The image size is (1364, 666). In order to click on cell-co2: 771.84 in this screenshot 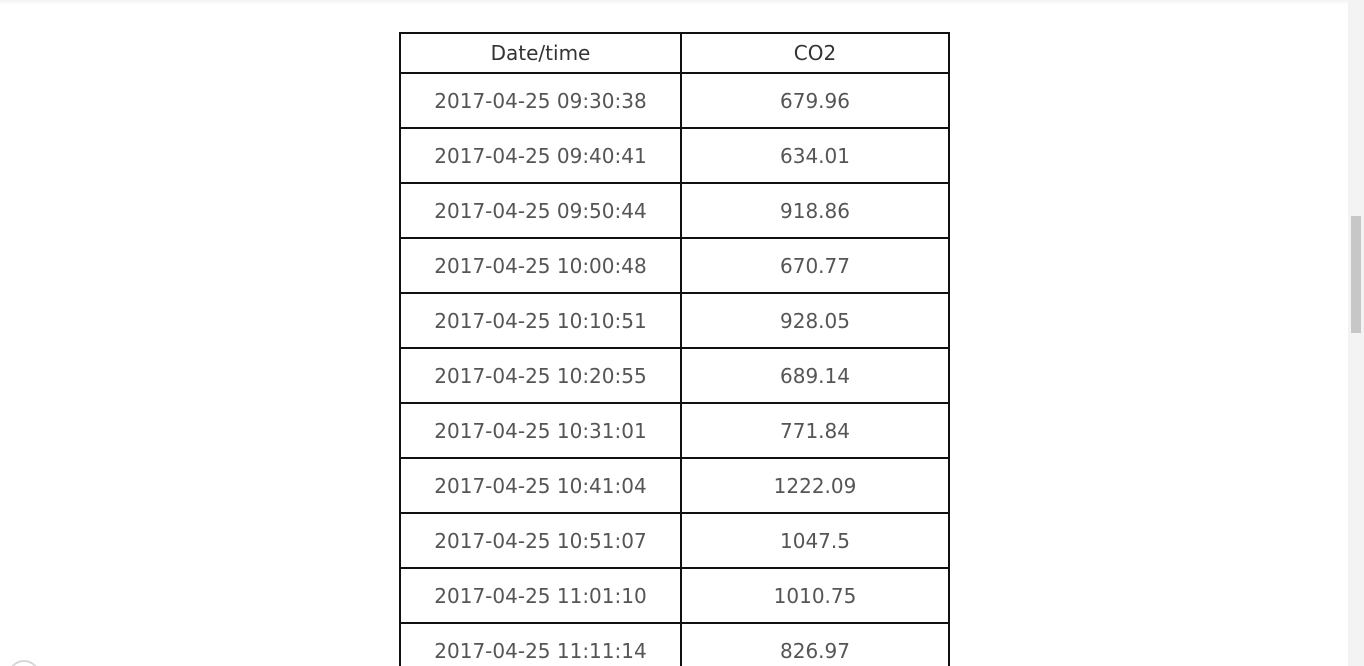, I will do `click(815, 430)`.